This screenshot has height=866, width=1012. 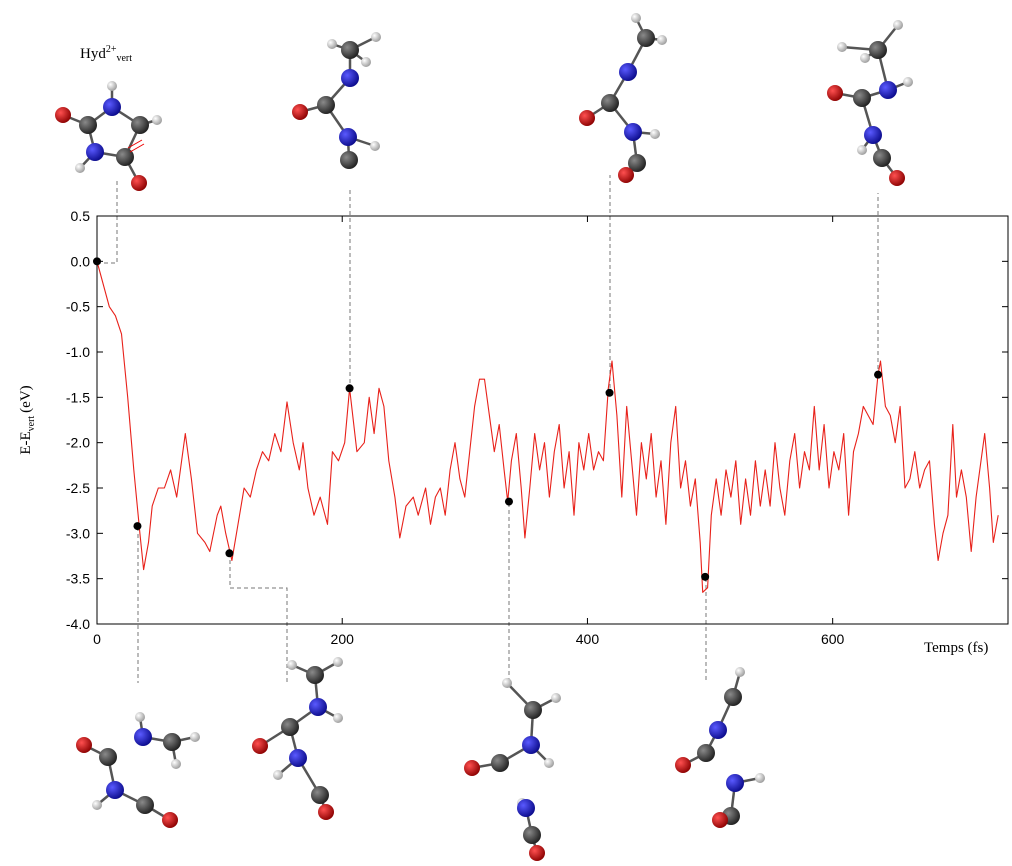 I want to click on y-tick-label: -3.5, so click(x=78, y=579).